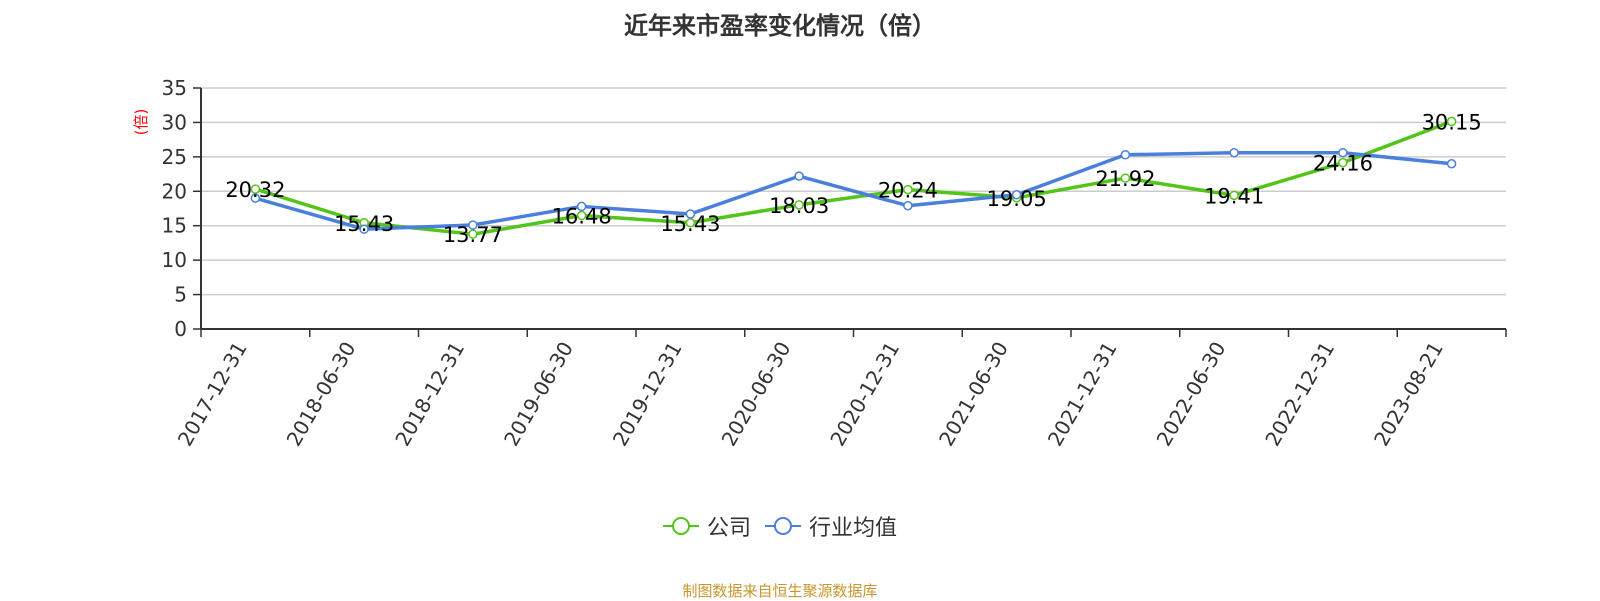 The width and height of the screenshot is (1600, 601). What do you see at coordinates (1191, 394) in the screenshot?
I see `x-tick-label: 2022-06-30` at bounding box center [1191, 394].